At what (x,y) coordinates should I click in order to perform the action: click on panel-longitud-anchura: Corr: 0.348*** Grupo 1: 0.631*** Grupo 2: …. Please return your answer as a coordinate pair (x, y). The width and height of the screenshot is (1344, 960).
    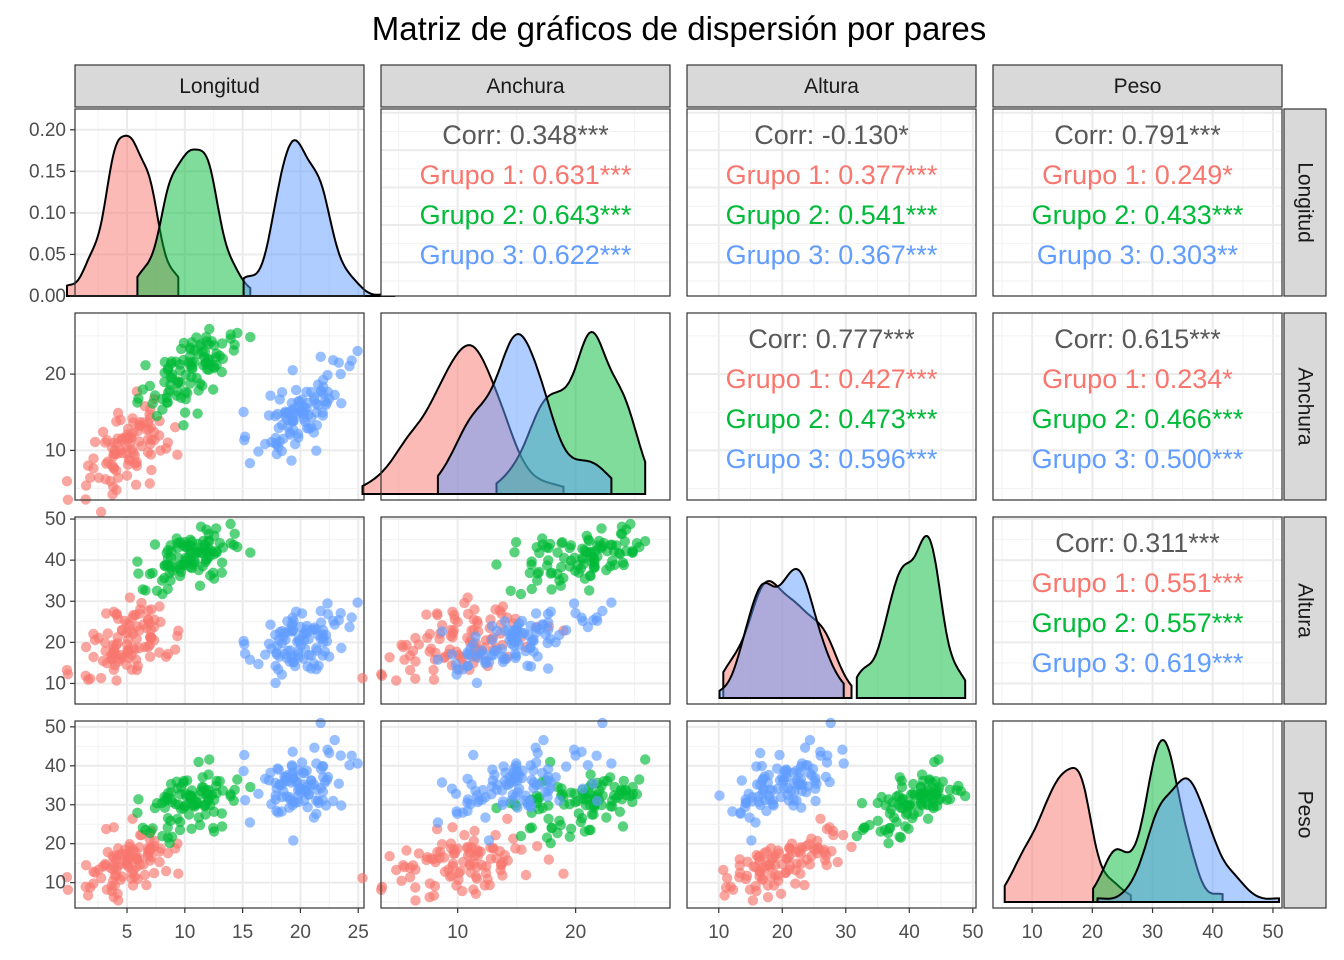
    Looking at the image, I should click on (525, 202).